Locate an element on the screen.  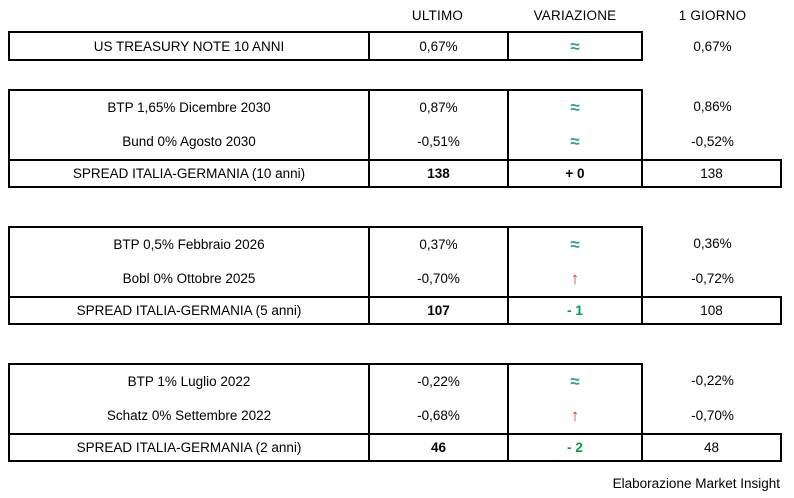
instrument-label: Bund 0% Agosto 2030 is located at coordinates (188, 141).